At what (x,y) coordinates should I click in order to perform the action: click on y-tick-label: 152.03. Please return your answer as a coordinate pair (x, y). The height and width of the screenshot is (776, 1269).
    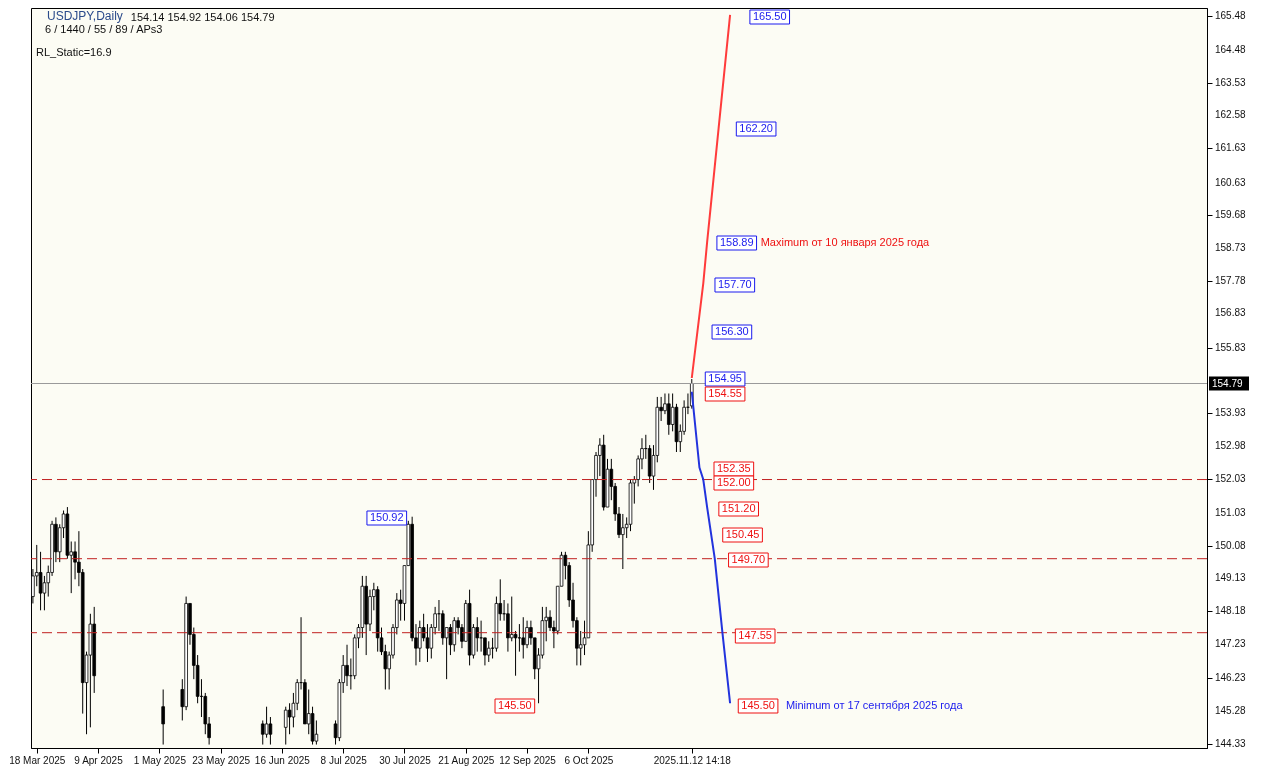
    Looking at the image, I should click on (1231, 478).